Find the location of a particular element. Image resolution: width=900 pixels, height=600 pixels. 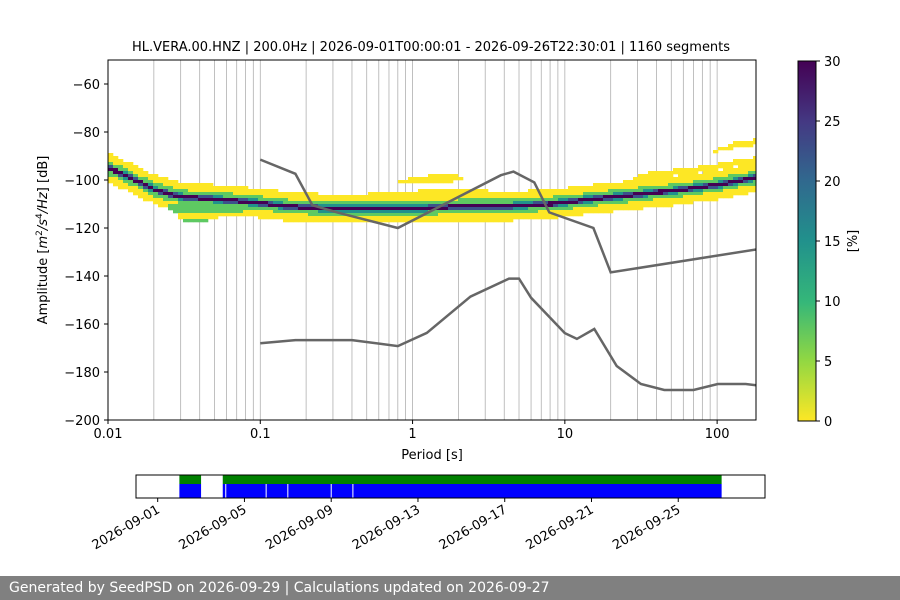

timeline-tick-label: 2026-09-17 is located at coordinates (473, 527).